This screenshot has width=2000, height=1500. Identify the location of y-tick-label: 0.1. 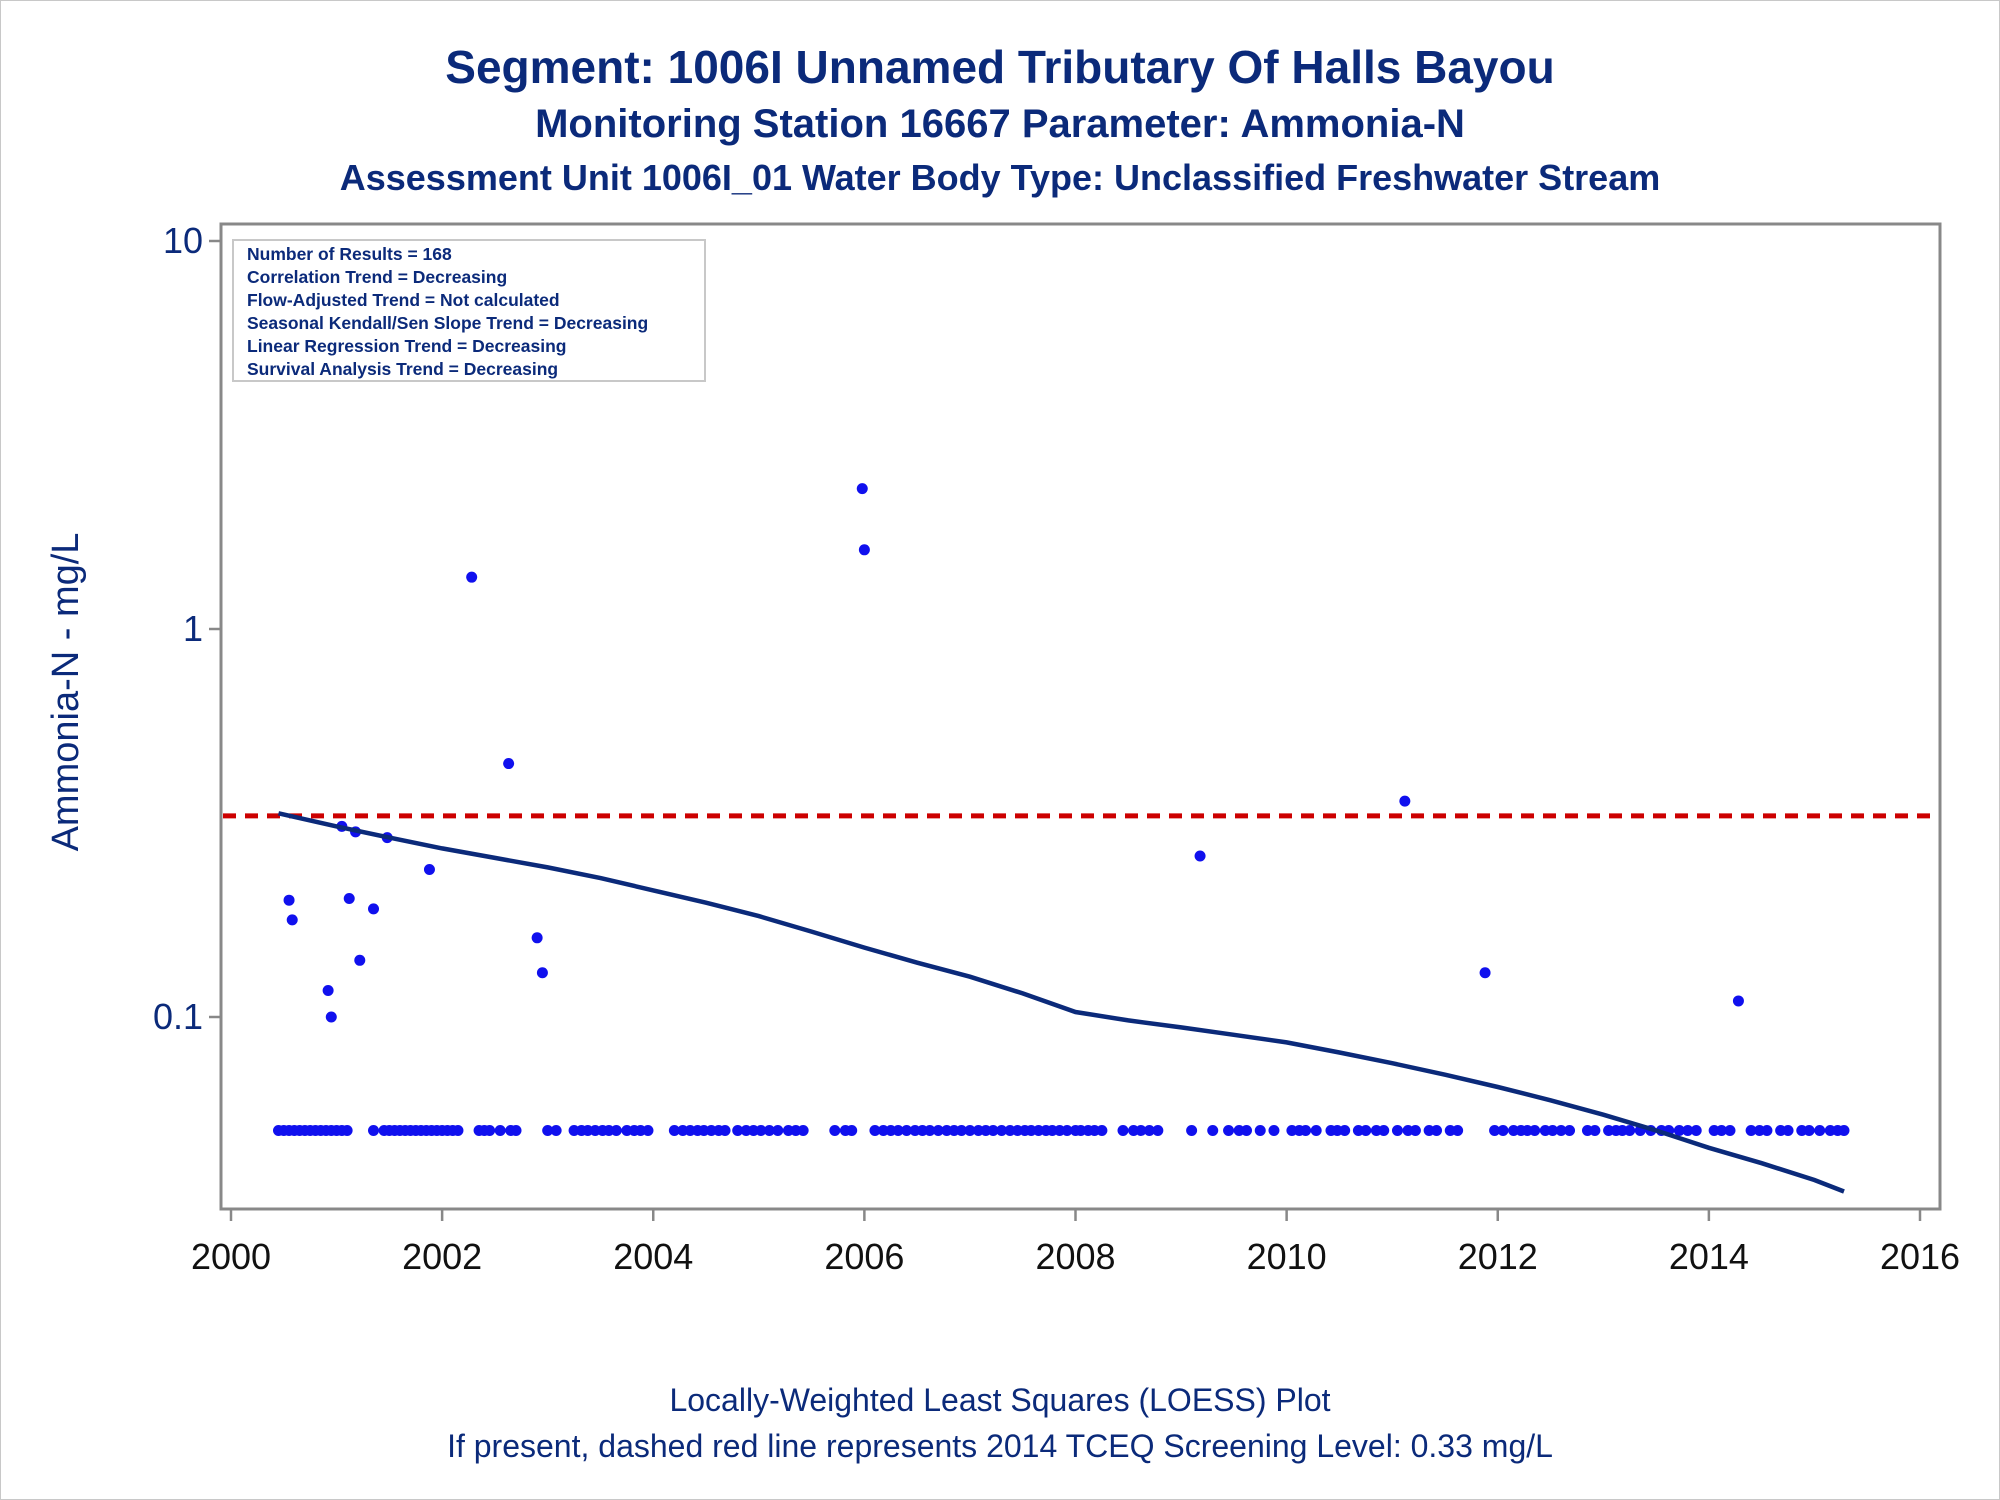
(178, 1016).